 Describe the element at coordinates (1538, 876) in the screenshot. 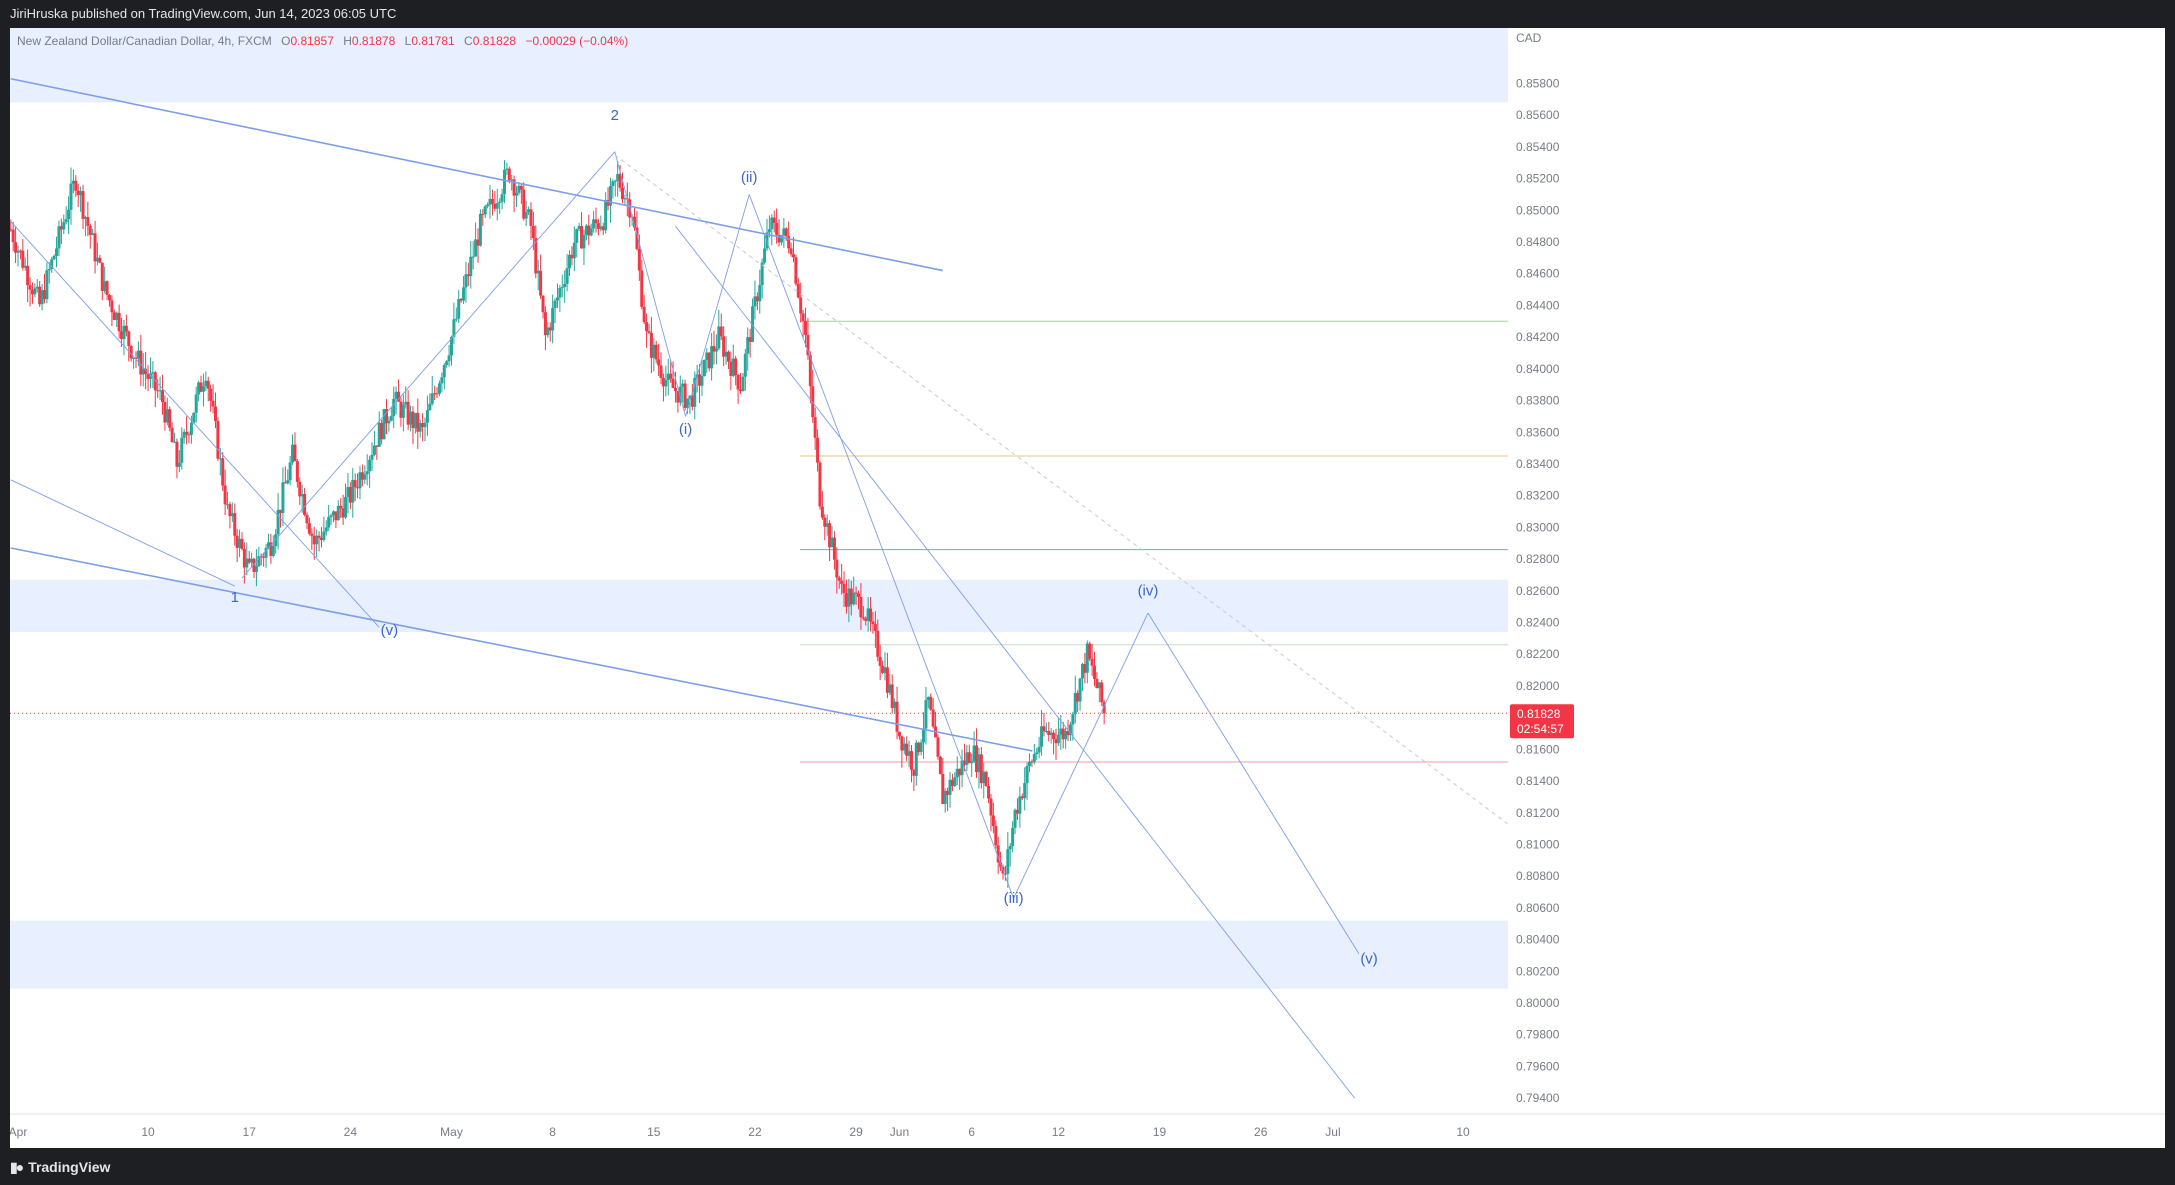

I see `y-tick-label: 0.80800` at that location.